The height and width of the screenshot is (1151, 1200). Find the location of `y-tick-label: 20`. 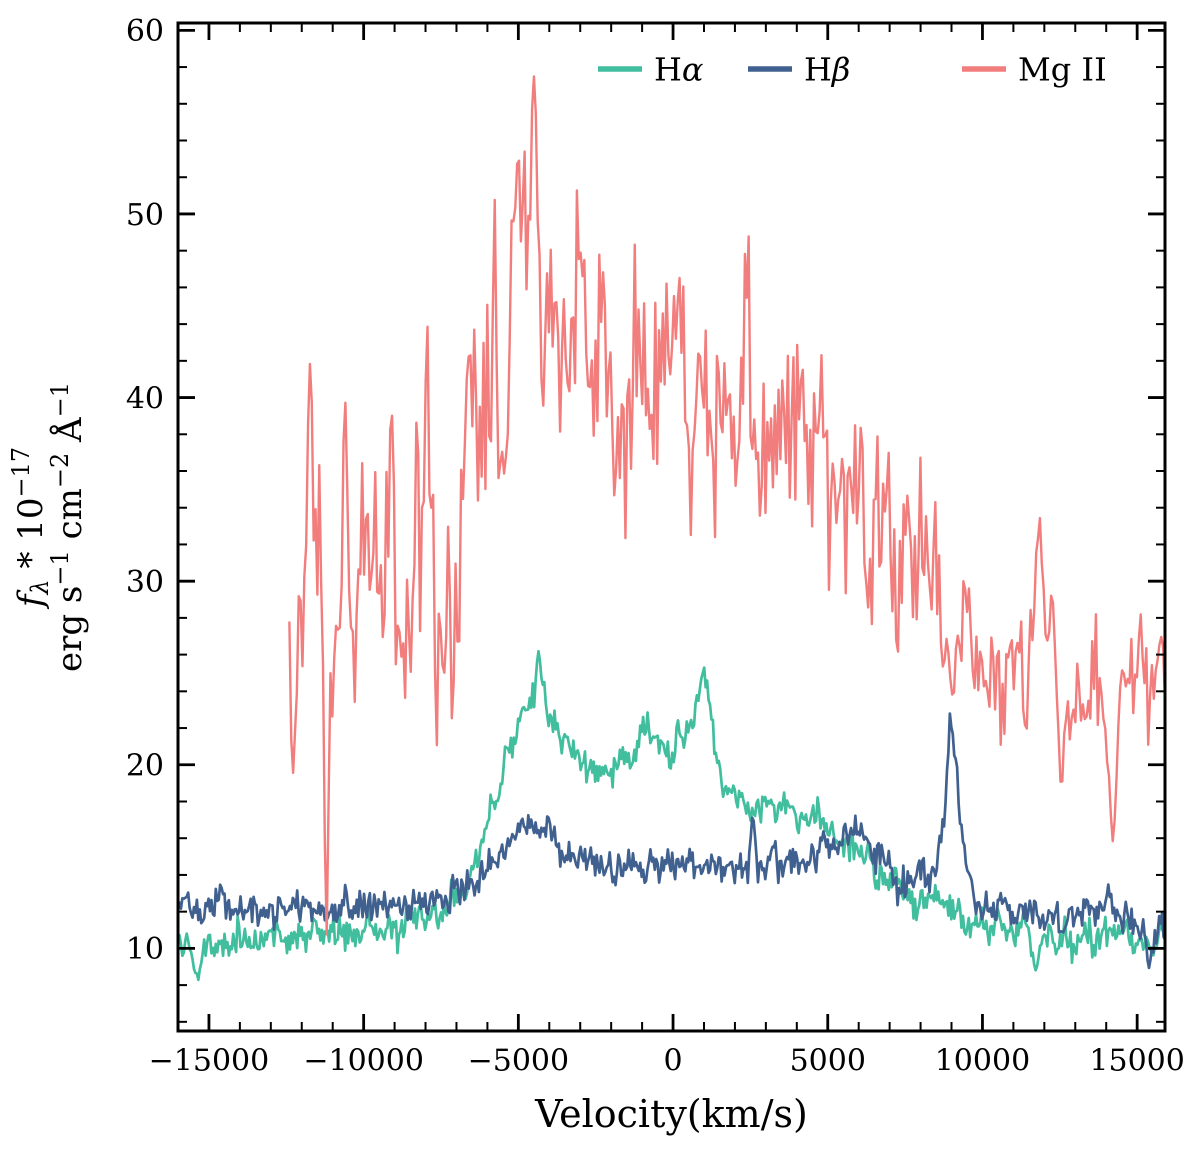

y-tick-label: 20 is located at coordinates (145, 766).